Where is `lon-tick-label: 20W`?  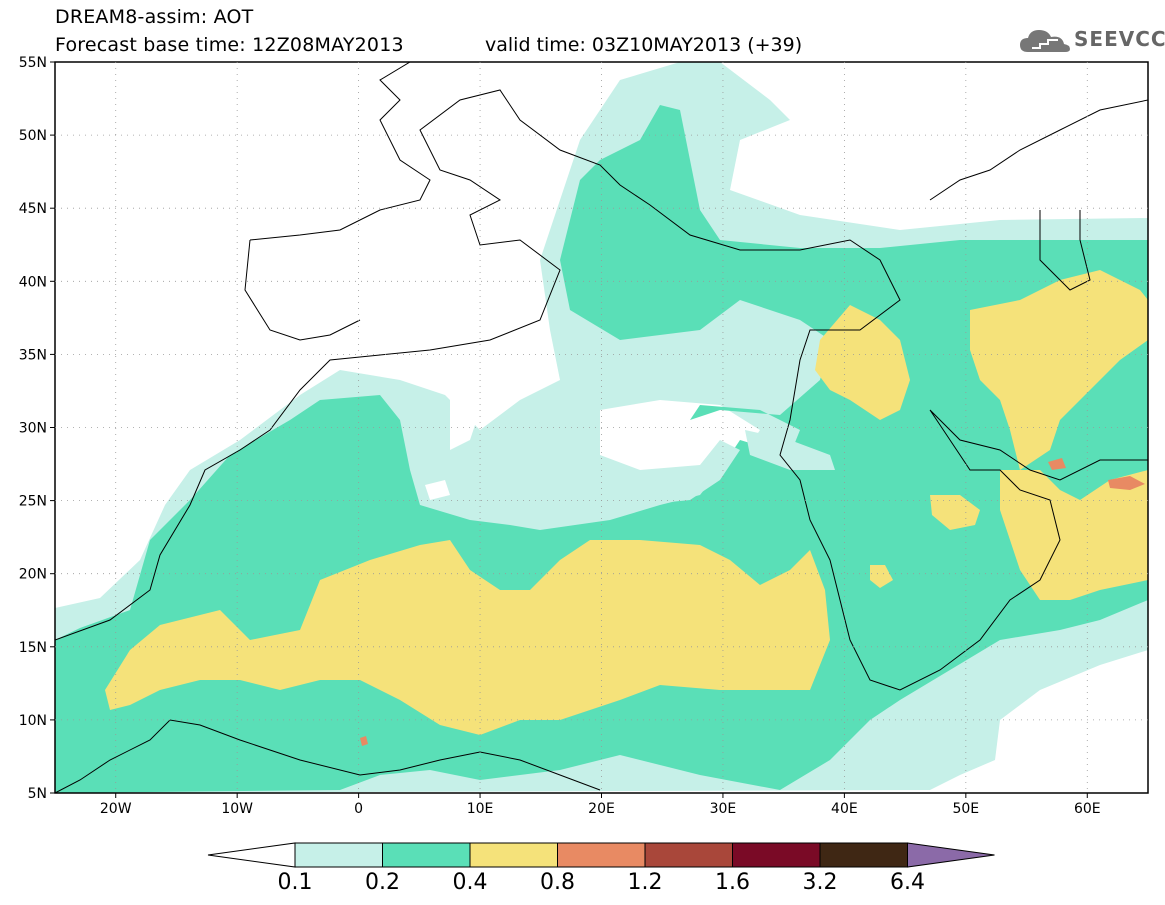
lon-tick-label: 20W is located at coordinates (116, 809).